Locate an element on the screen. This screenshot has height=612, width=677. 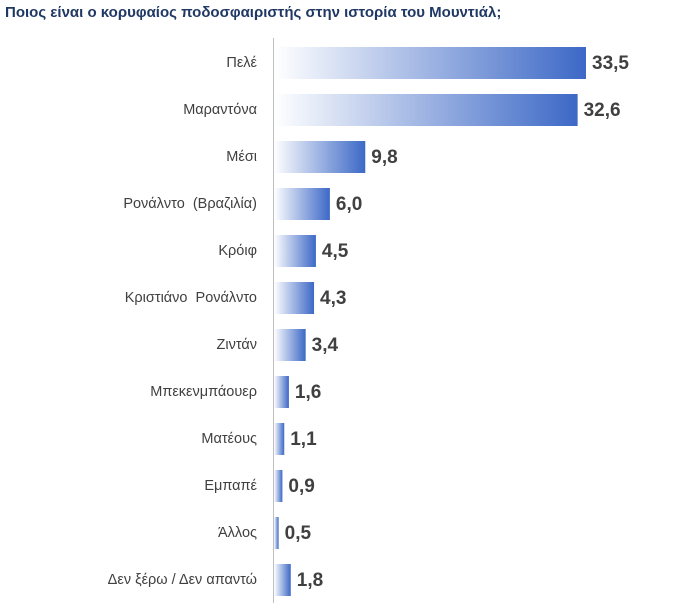
data-label: 1,6 is located at coordinates (308, 392).